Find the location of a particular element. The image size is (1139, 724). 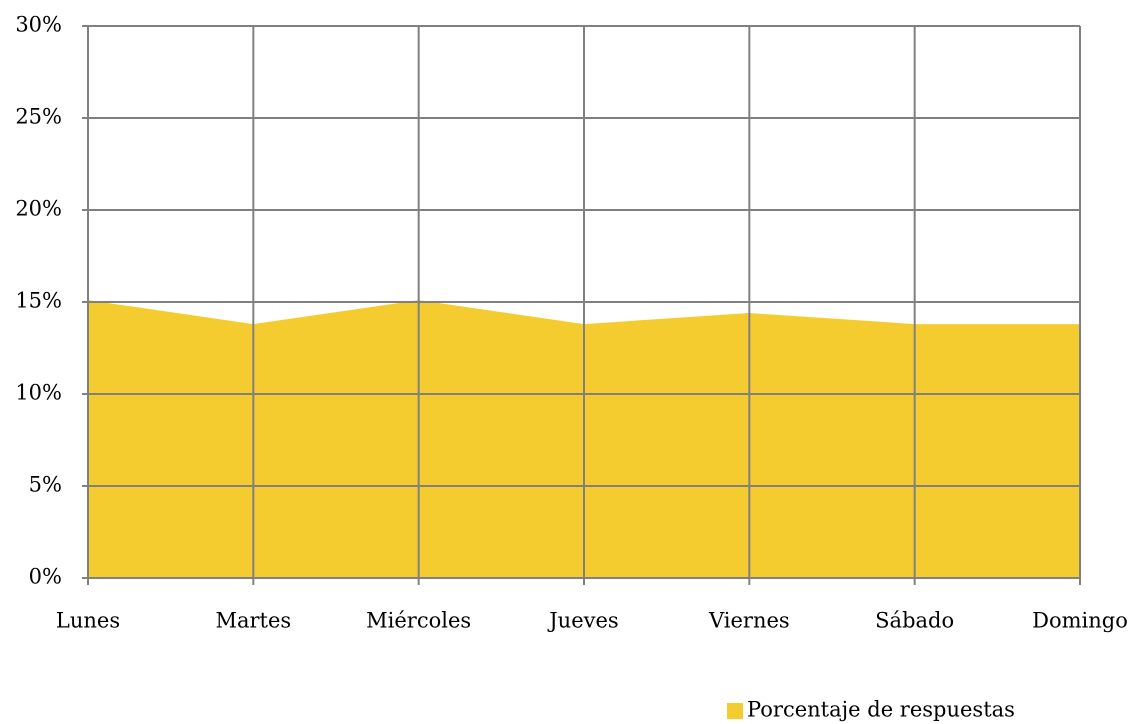

legend-swatch is located at coordinates (735, 711).